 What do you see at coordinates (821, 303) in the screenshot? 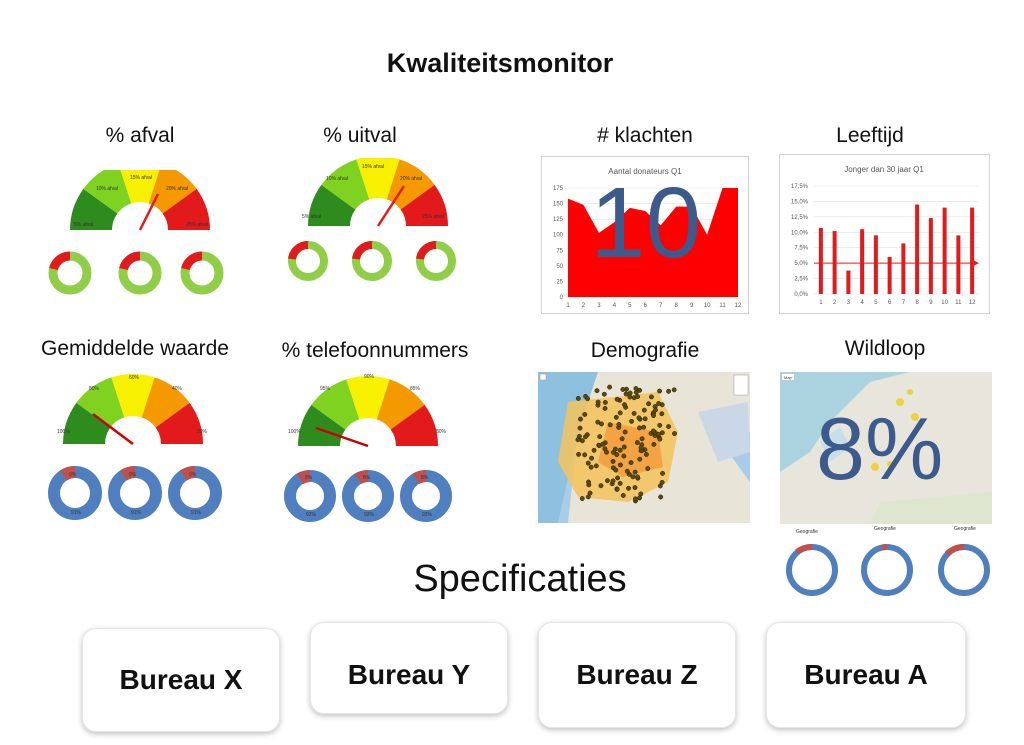
I see `bar-x-tick: 1` at bounding box center [821, 303].